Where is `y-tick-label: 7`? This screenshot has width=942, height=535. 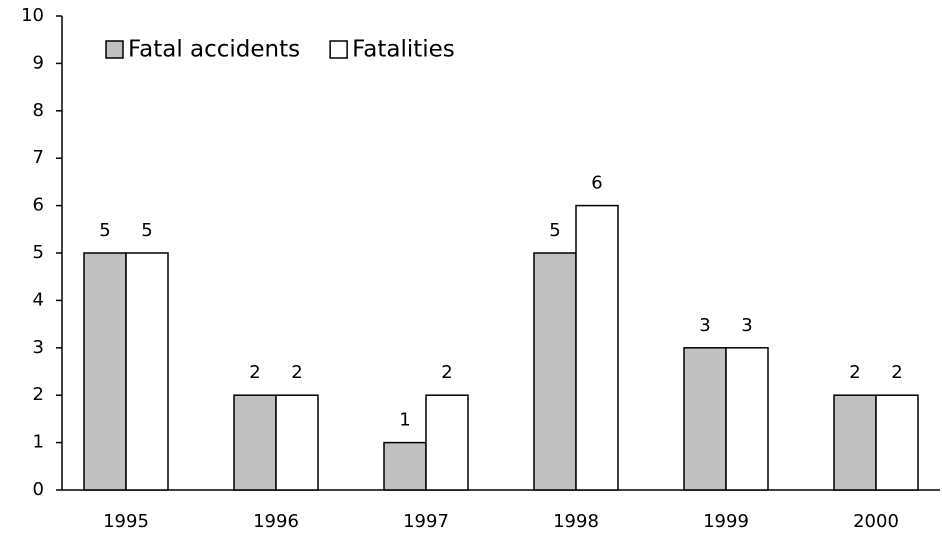 y-tick-label: 7 is located at coordinates (38, 157).